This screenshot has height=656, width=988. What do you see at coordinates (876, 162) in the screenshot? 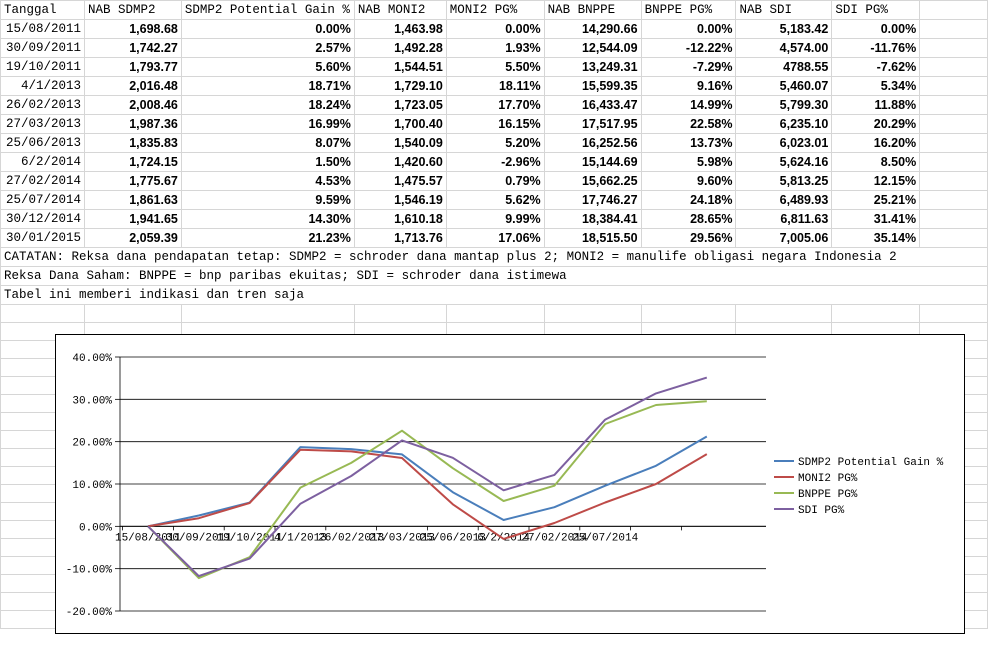
I see `value-cell: 8.50%` at bounding box center [876, 162].